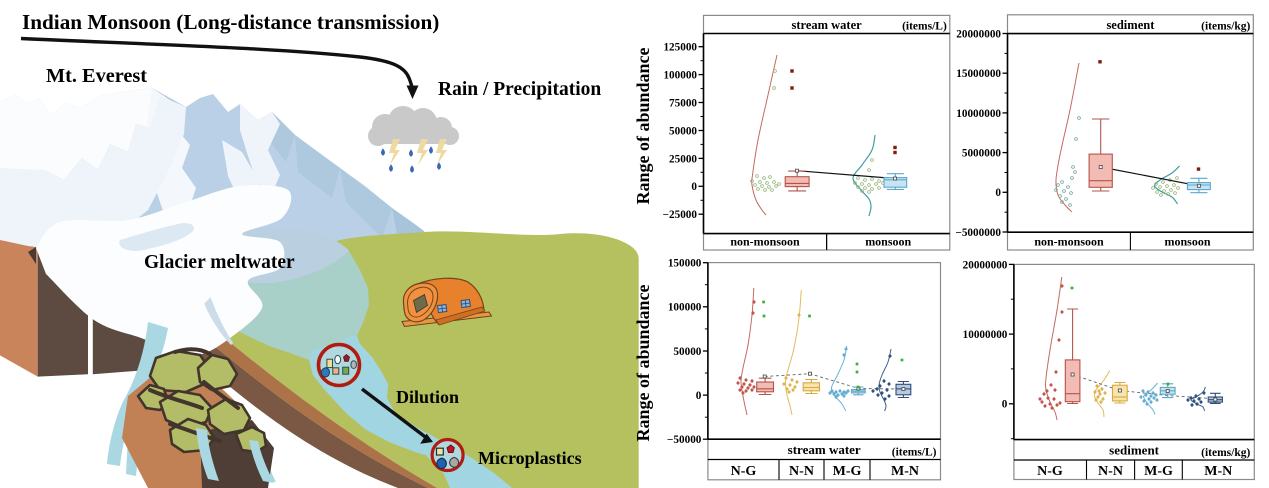  What do you see at coordinates (683, 103) in the screenshot?
I see `svg-text: 75000` at bounding box center [683, 103].